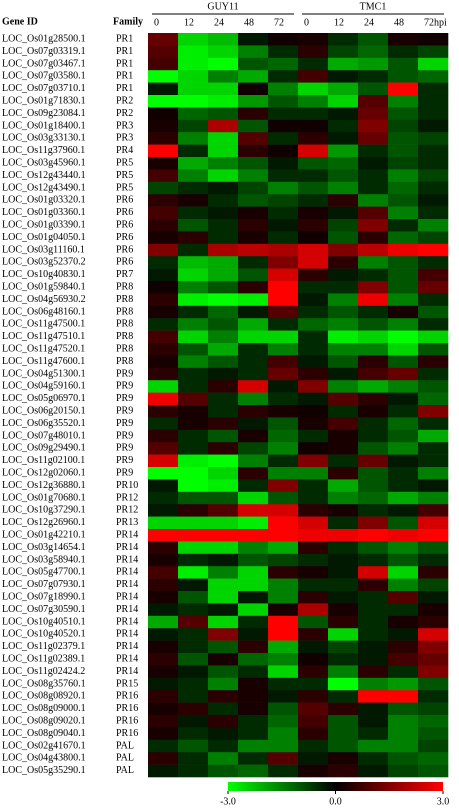  What do you see at coordinates (43, 658) in the screenshot?
I see `gene-label: LOC_Os11g02389.1` at bounding box center [43, 658].